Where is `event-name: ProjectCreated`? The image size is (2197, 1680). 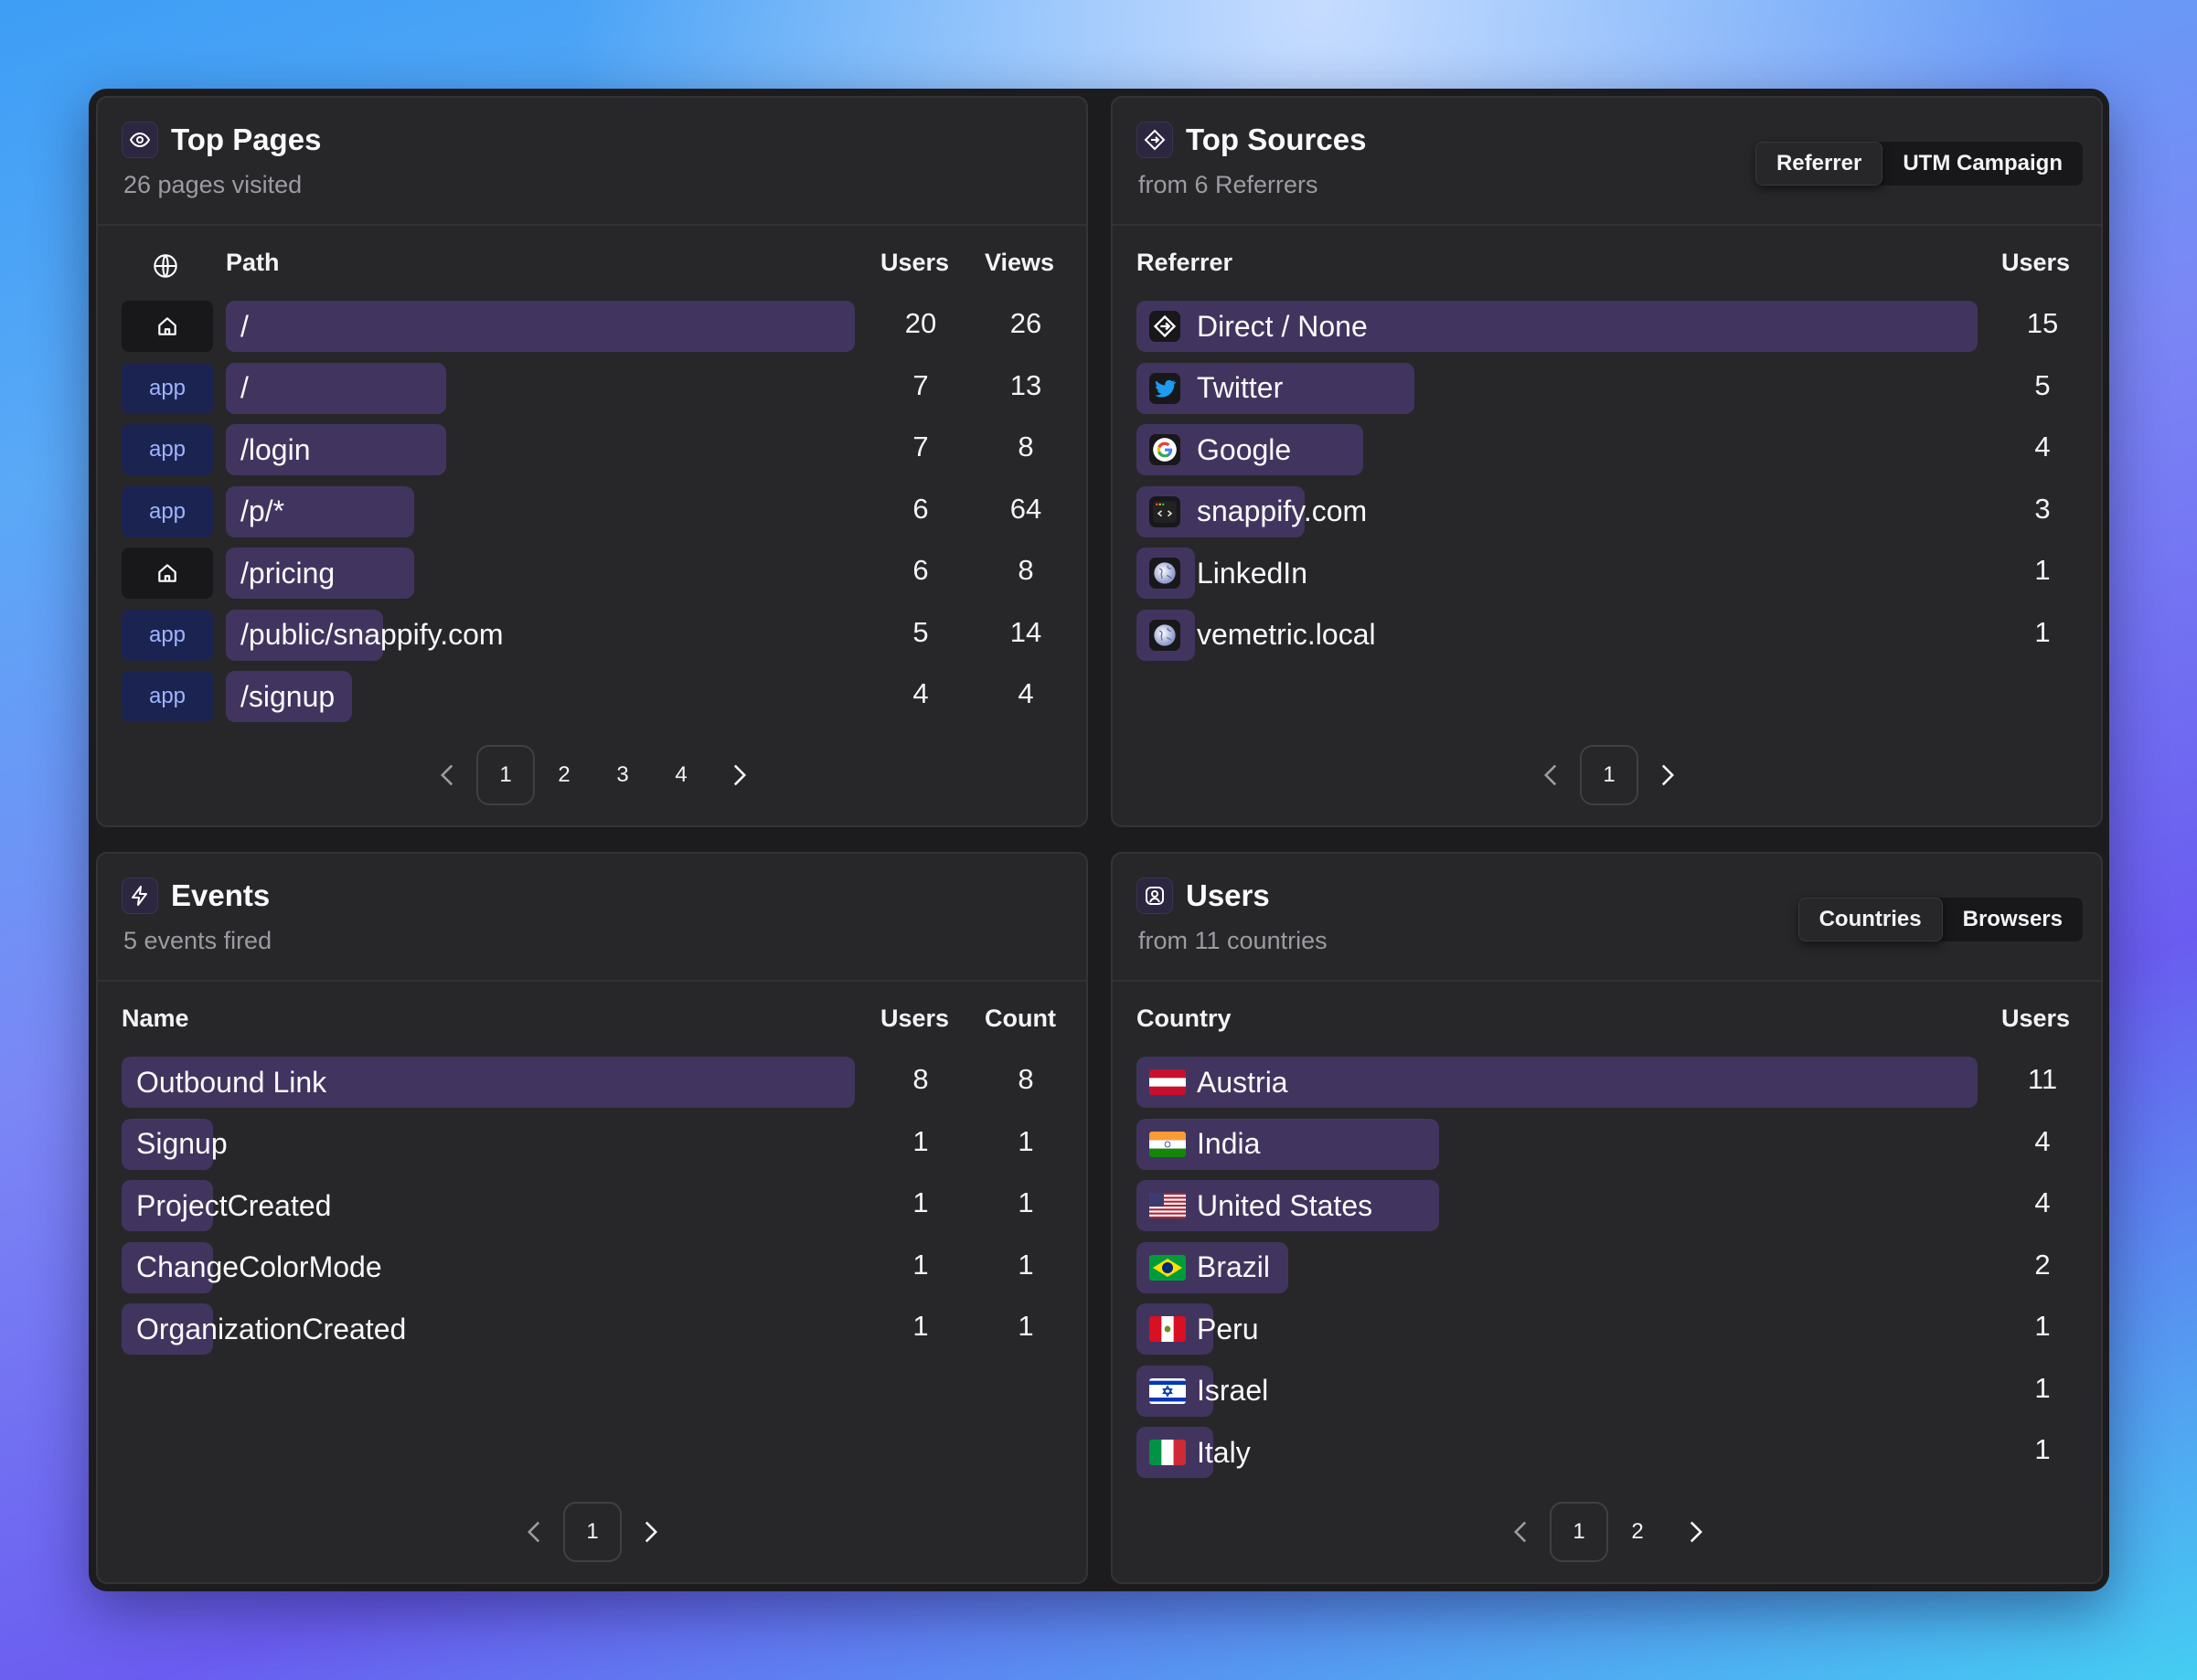
event-name: ProjectCreated is located at coordinates (234, 1205).